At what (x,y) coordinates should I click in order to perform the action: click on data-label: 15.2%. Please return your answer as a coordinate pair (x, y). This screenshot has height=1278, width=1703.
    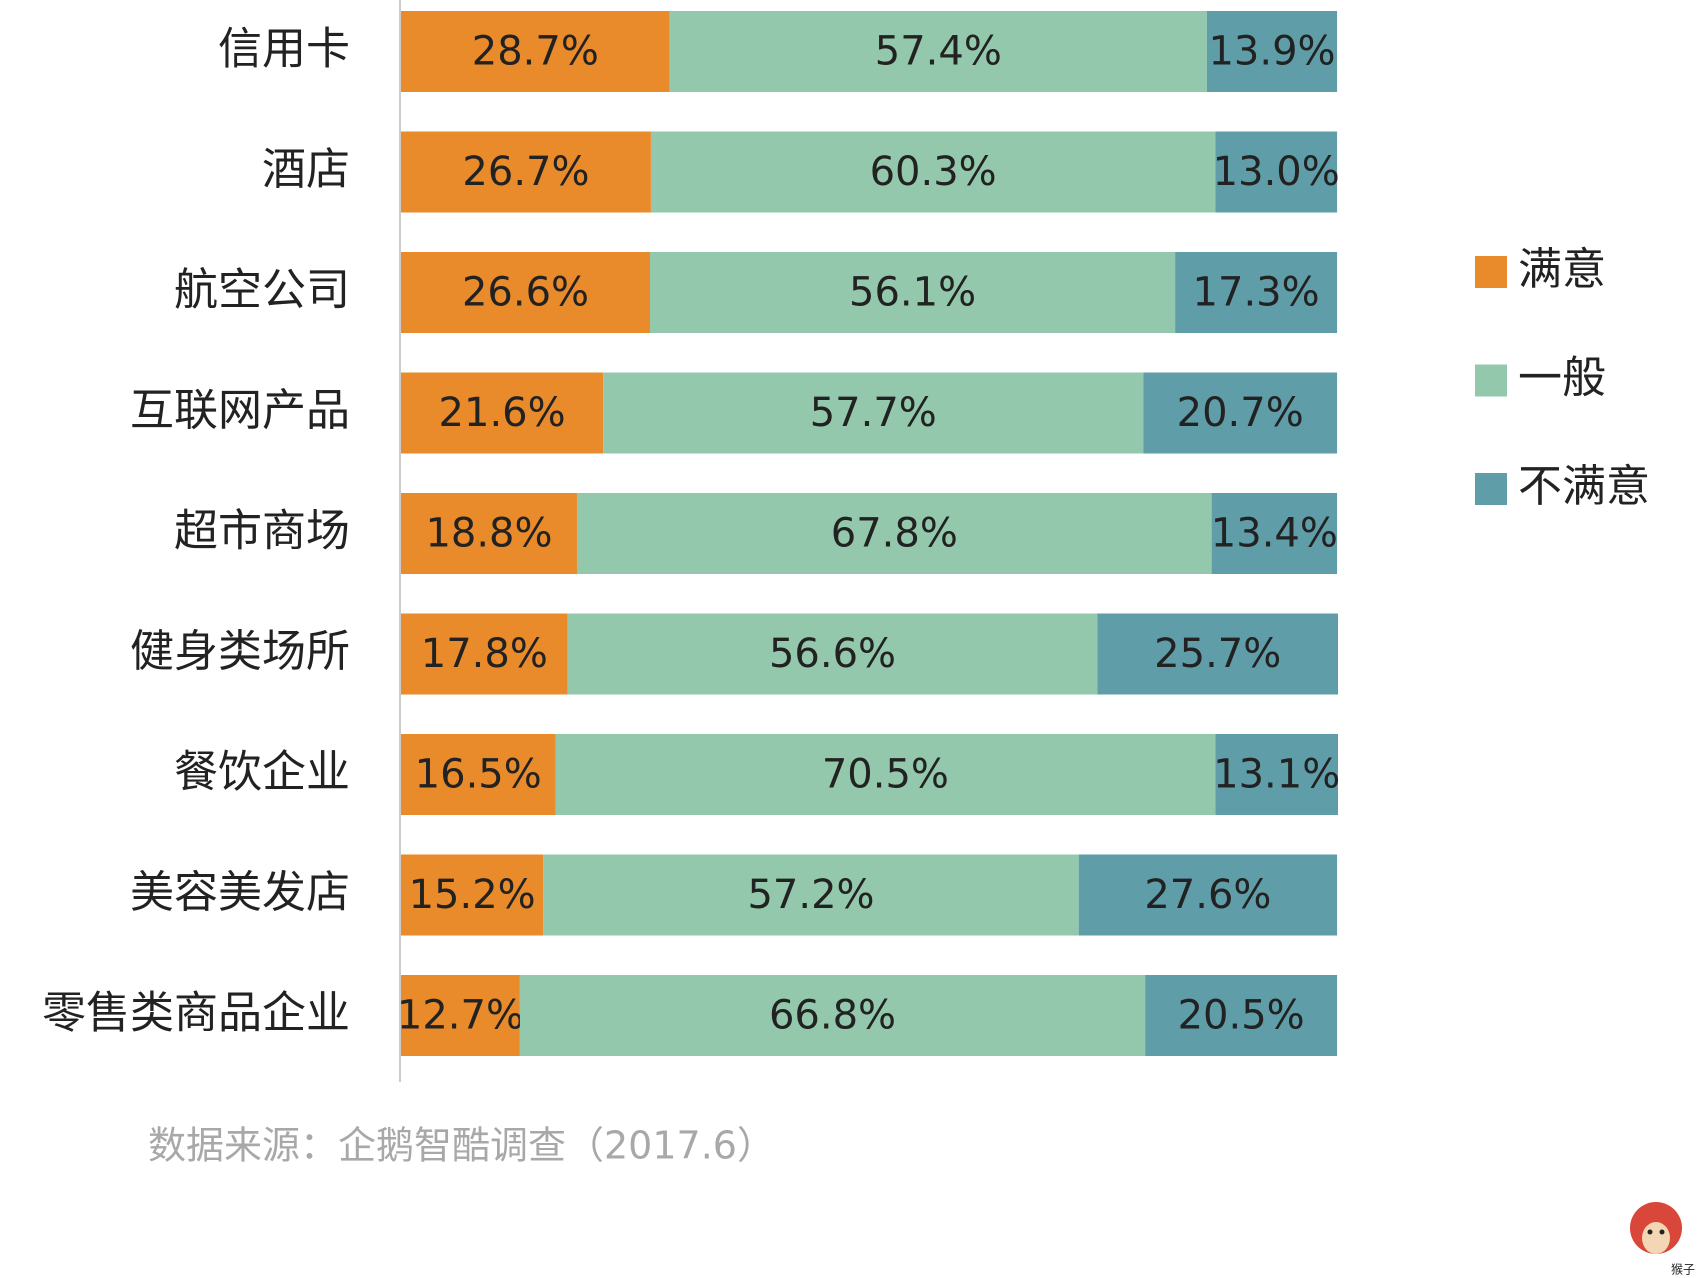
    Looking at the image, I should click on (472, 895).